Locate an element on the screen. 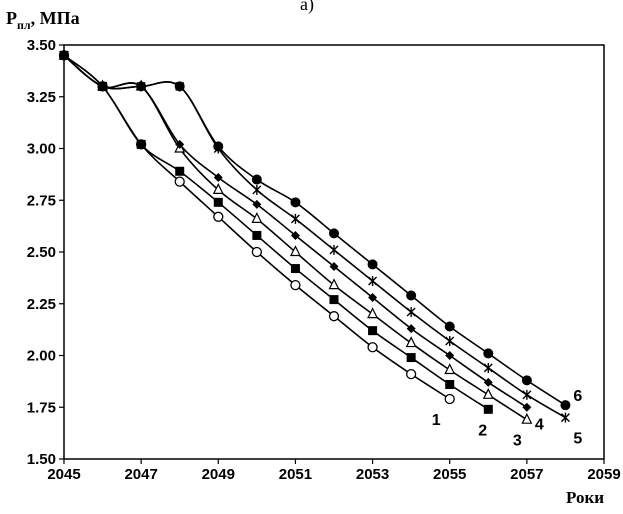 The height and width of the screenshot is (514, 623). y-tick-label: 2.00 is located at coordinates (41, 356).